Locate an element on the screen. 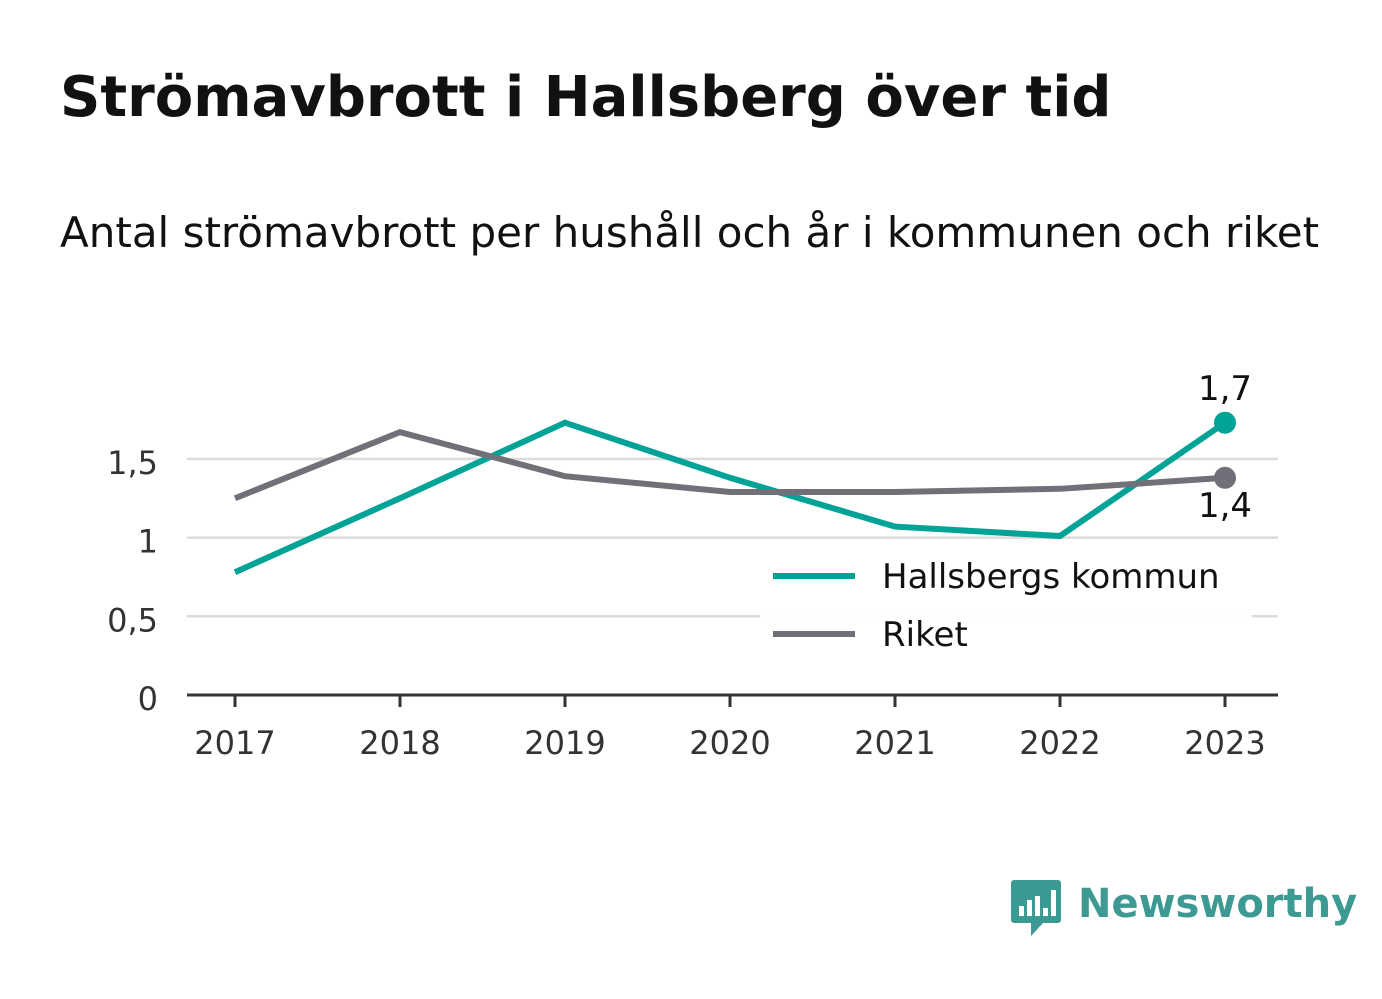 The height and width of the screenshot is (999, 1382). y-tick-label: 1 is located at coordinates (148, 542).